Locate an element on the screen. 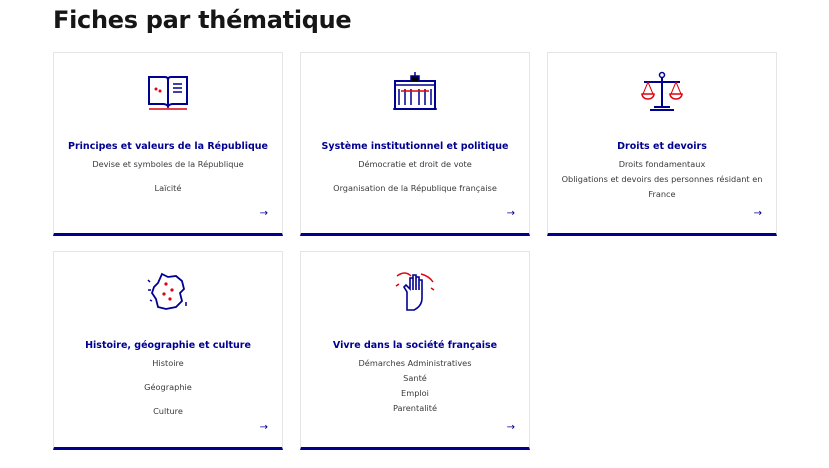 The image size is (829, 468). link-group: Démocratie et droit de vote is located at coordinates (415, 164).